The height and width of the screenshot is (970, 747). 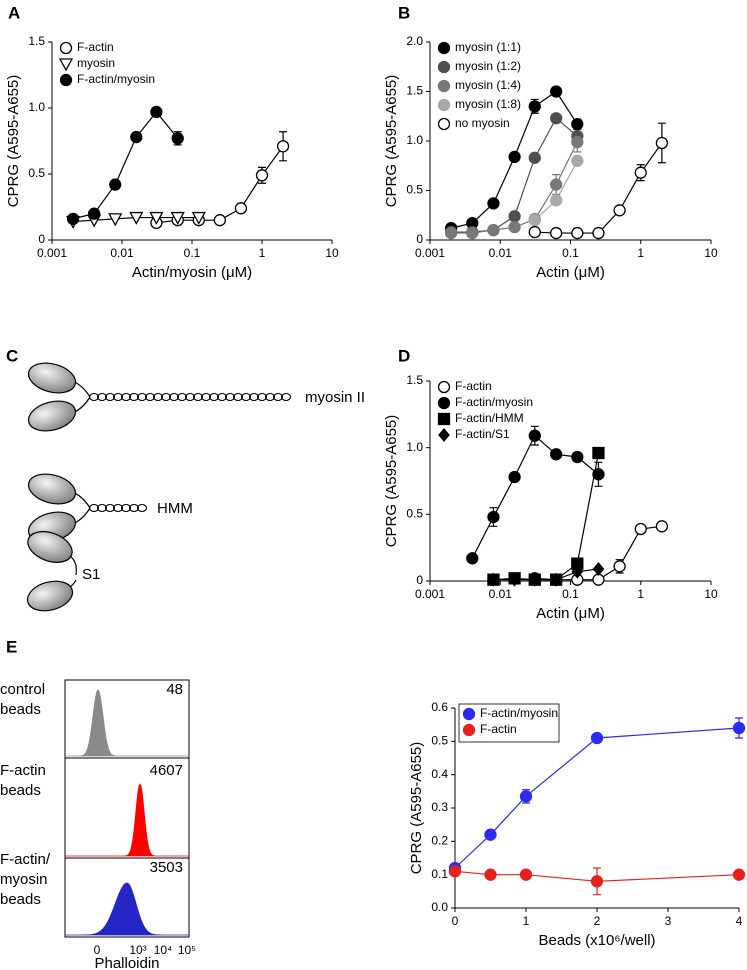 I want to click on legend-label: F-actin/myosin, so click(x=494, y=402).